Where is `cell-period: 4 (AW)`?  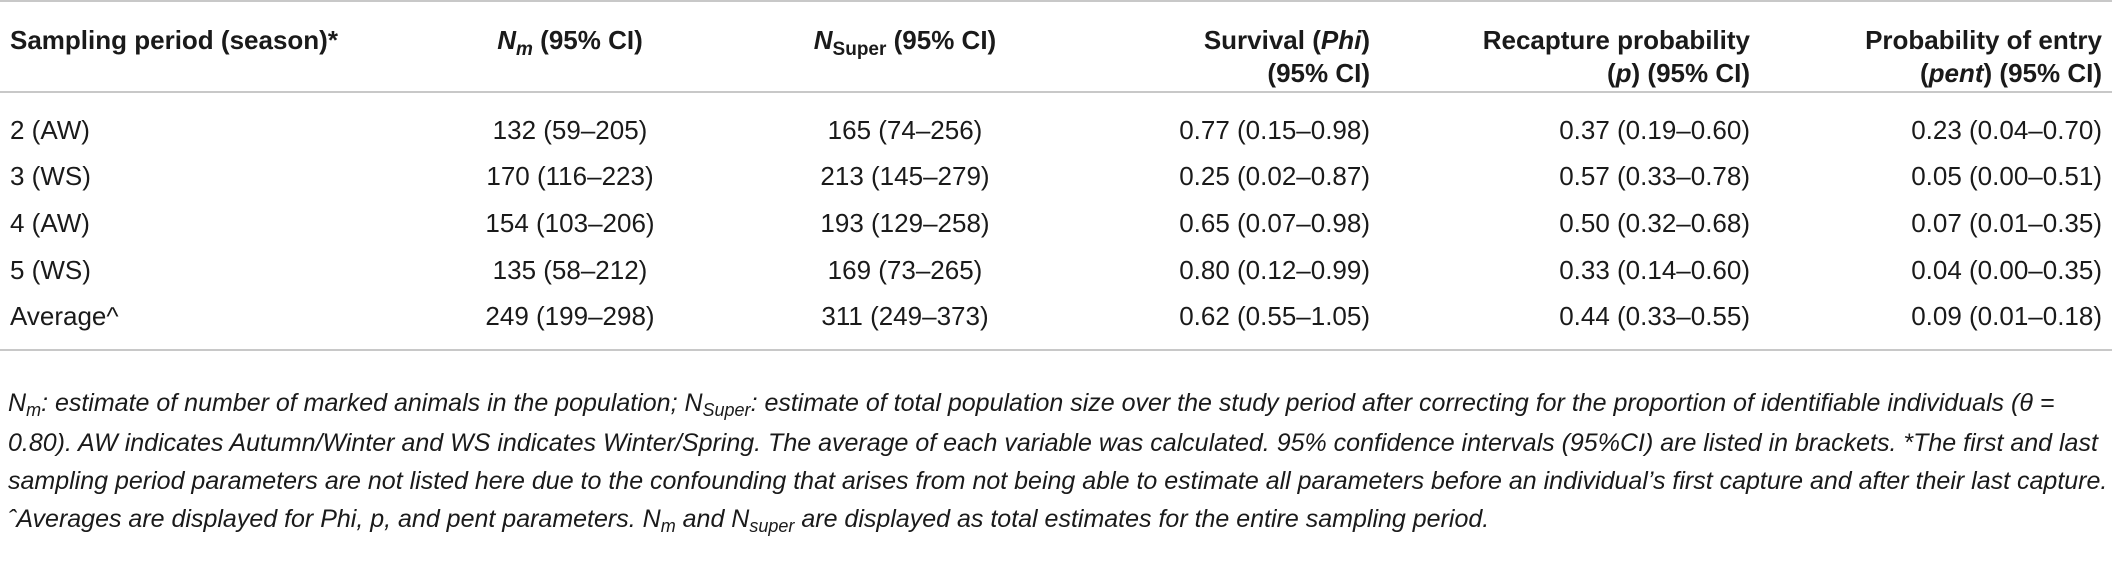
cell-period: 4 (AW) is located at coordinates (50, 223).